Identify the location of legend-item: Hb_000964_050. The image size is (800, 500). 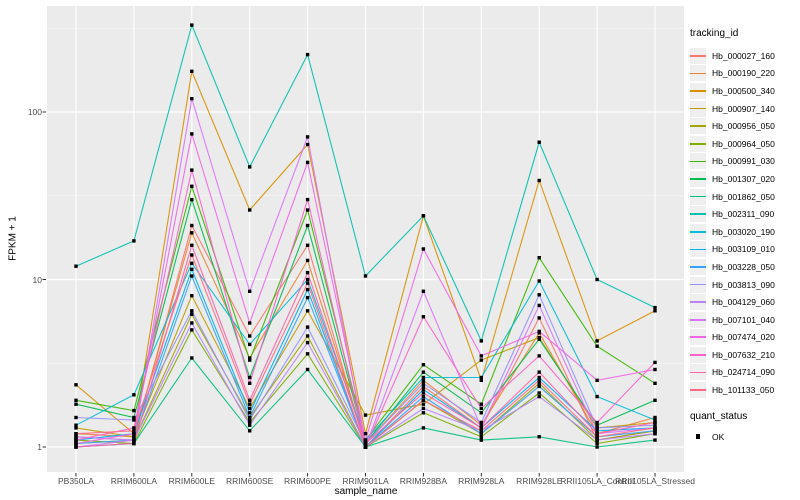
(745, 144).